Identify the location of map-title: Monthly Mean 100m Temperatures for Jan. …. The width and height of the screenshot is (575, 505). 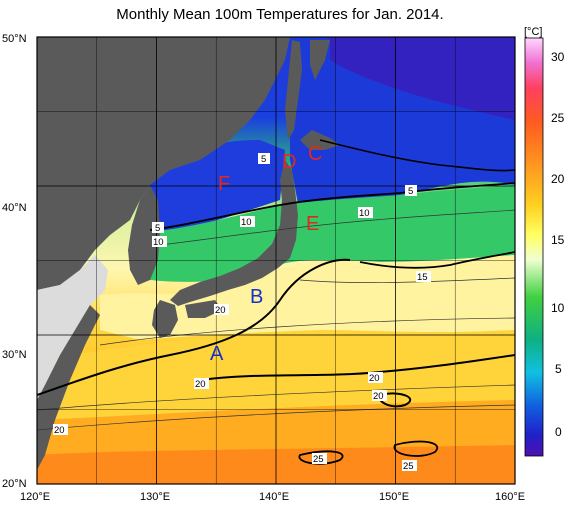
(280, 14).